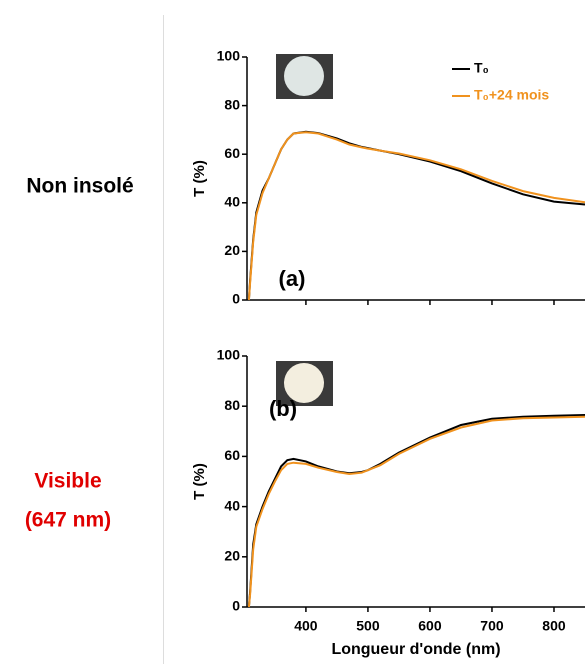 The height and width of the screenshot is (669, 585). What do you see at coordinates (67, 481) in the screenshot?
I see `row-label: Visible` at bounding box center [67, 481].